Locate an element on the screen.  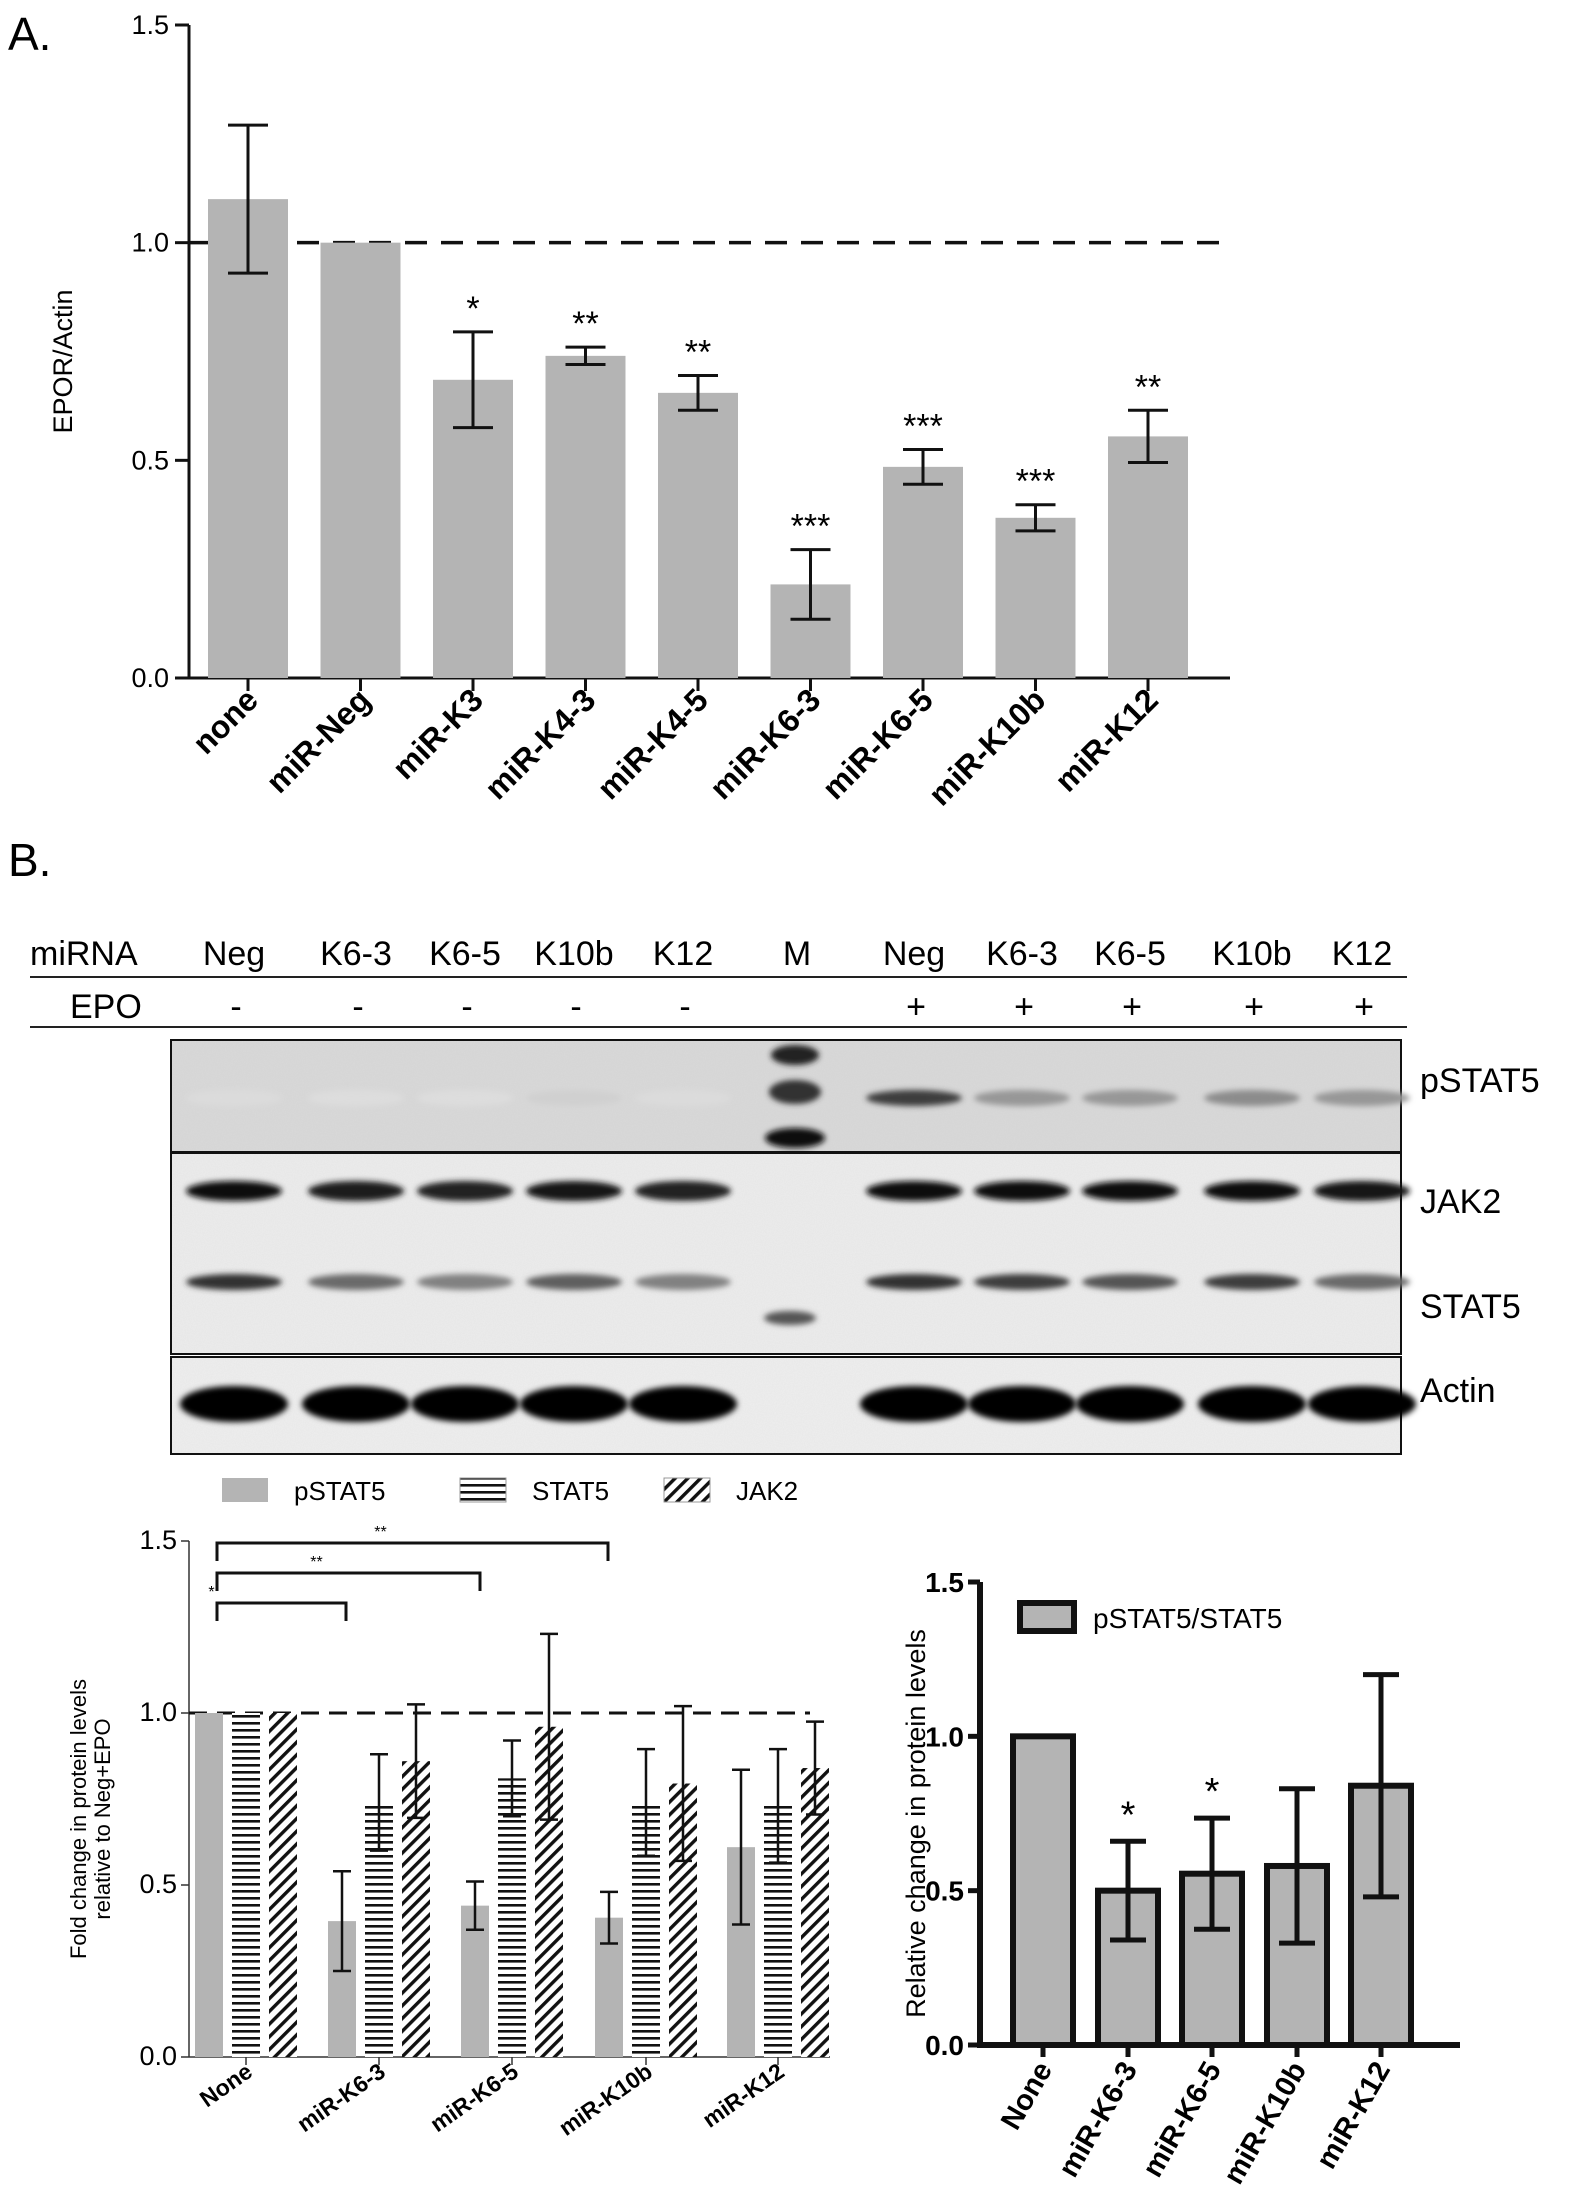
bar-jak2-none is located at coordinates (283, 1885).